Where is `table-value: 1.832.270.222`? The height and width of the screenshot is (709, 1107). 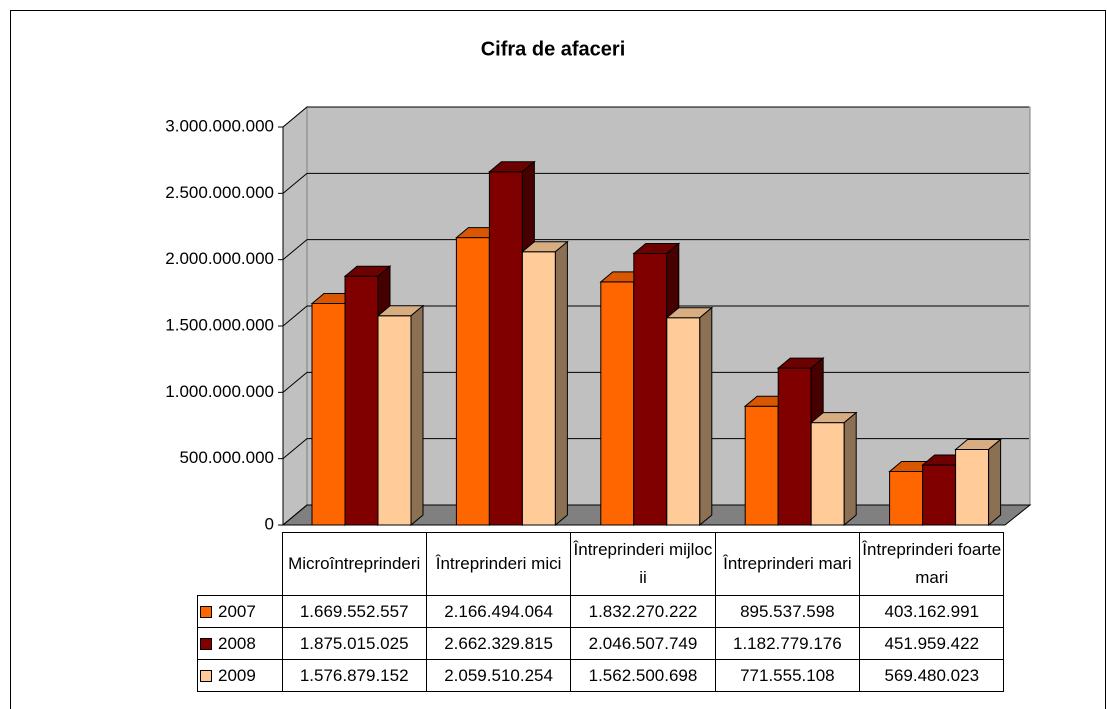 table-value: 1.832.270.222 is located at coordinates (643, 611).